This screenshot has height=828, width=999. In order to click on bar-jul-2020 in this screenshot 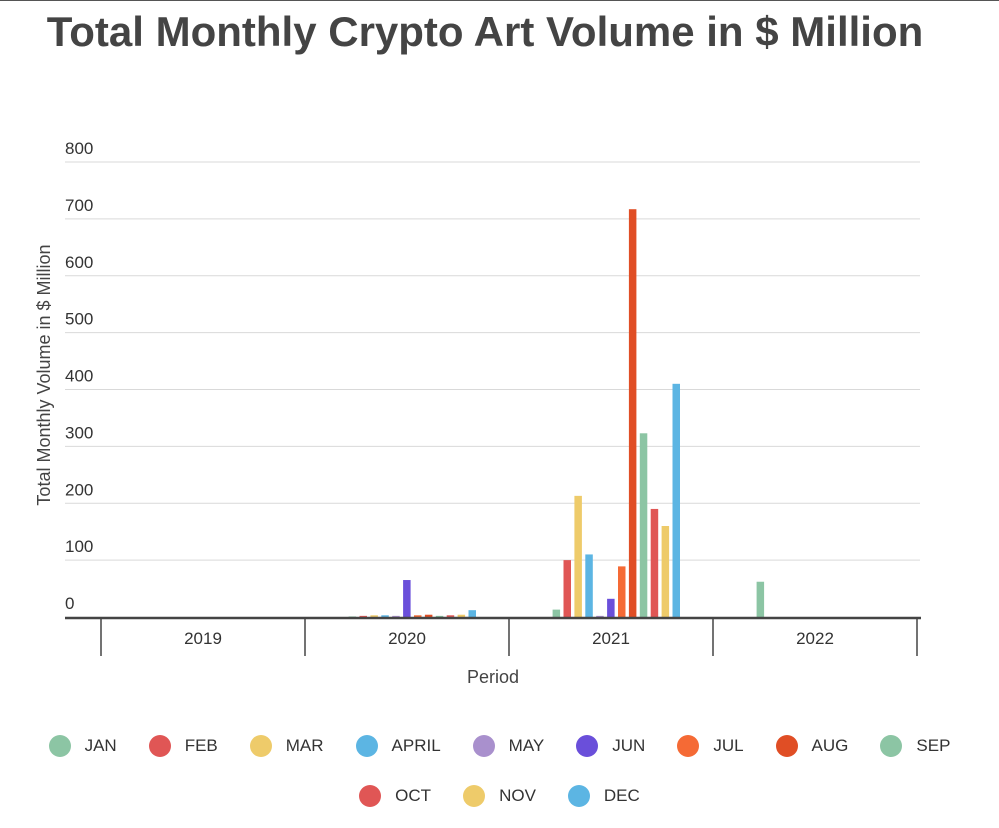, I will do `click(418, 616)`.